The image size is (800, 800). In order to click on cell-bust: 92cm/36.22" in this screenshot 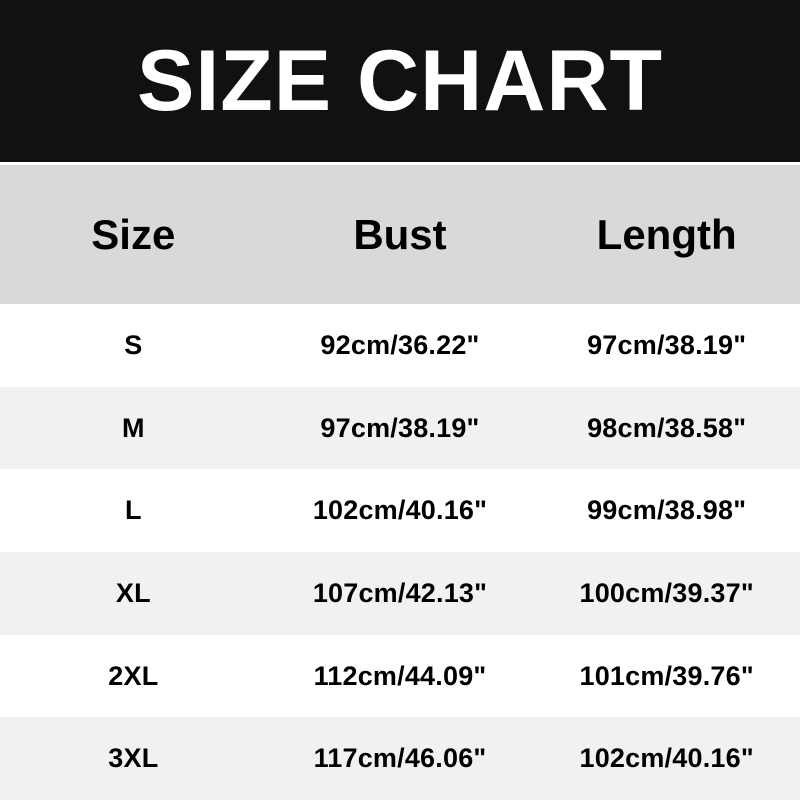, I will do `click(400, 344)`.